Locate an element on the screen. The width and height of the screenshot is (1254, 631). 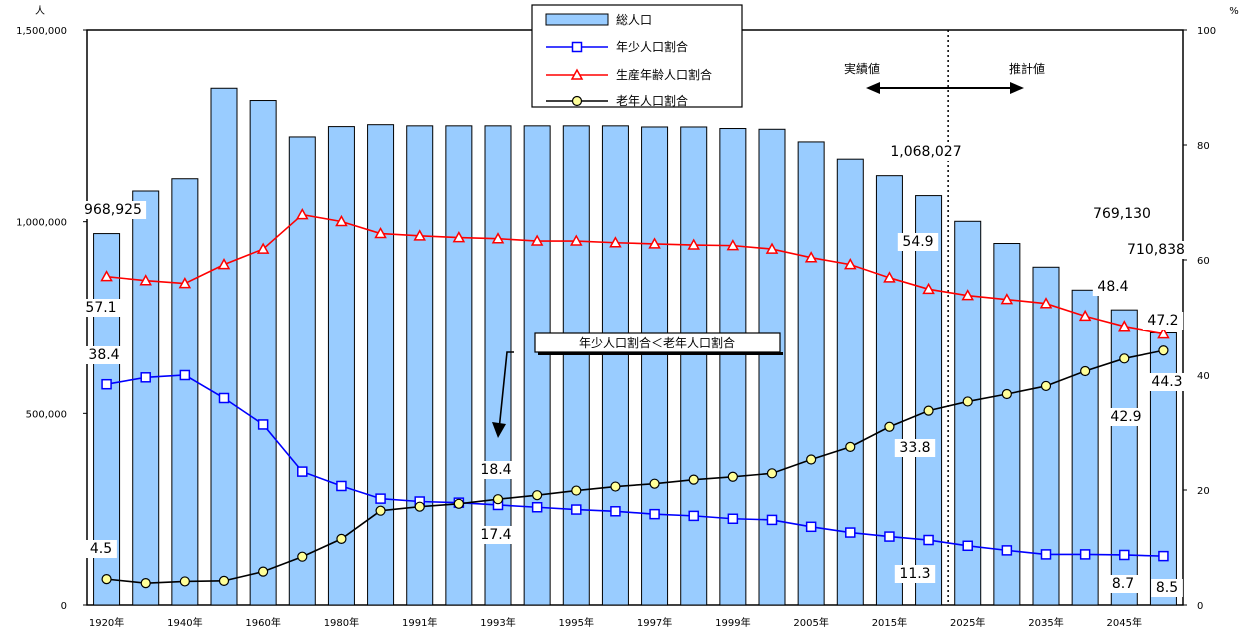
label-pop-2045-bg is located at coordinates (1122, 214).